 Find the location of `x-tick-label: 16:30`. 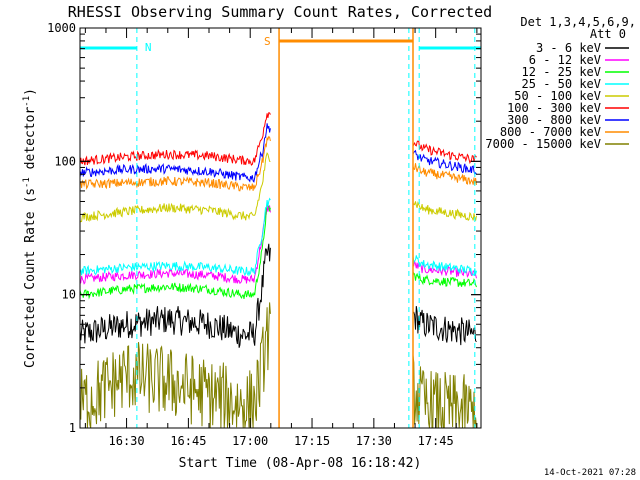

x-tick-label: 16:30 is located at coordinates (127, 441).